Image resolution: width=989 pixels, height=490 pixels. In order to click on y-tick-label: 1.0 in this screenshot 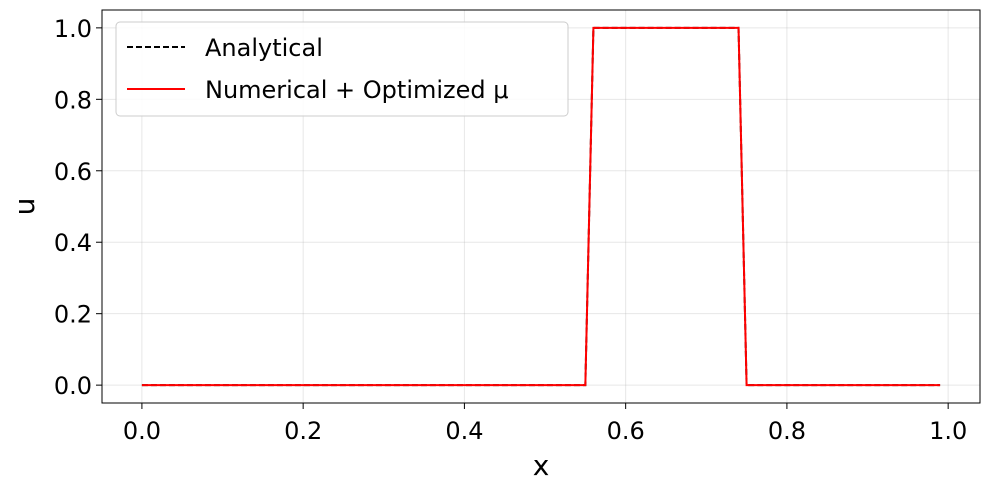, I will do `click(73, 29)`.